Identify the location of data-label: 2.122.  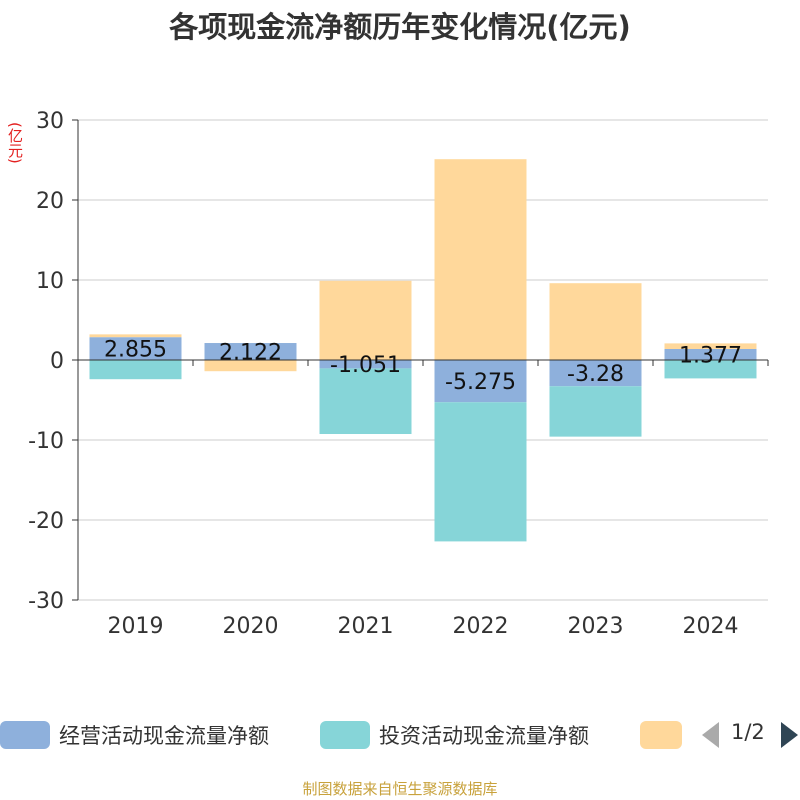
(250, 353).